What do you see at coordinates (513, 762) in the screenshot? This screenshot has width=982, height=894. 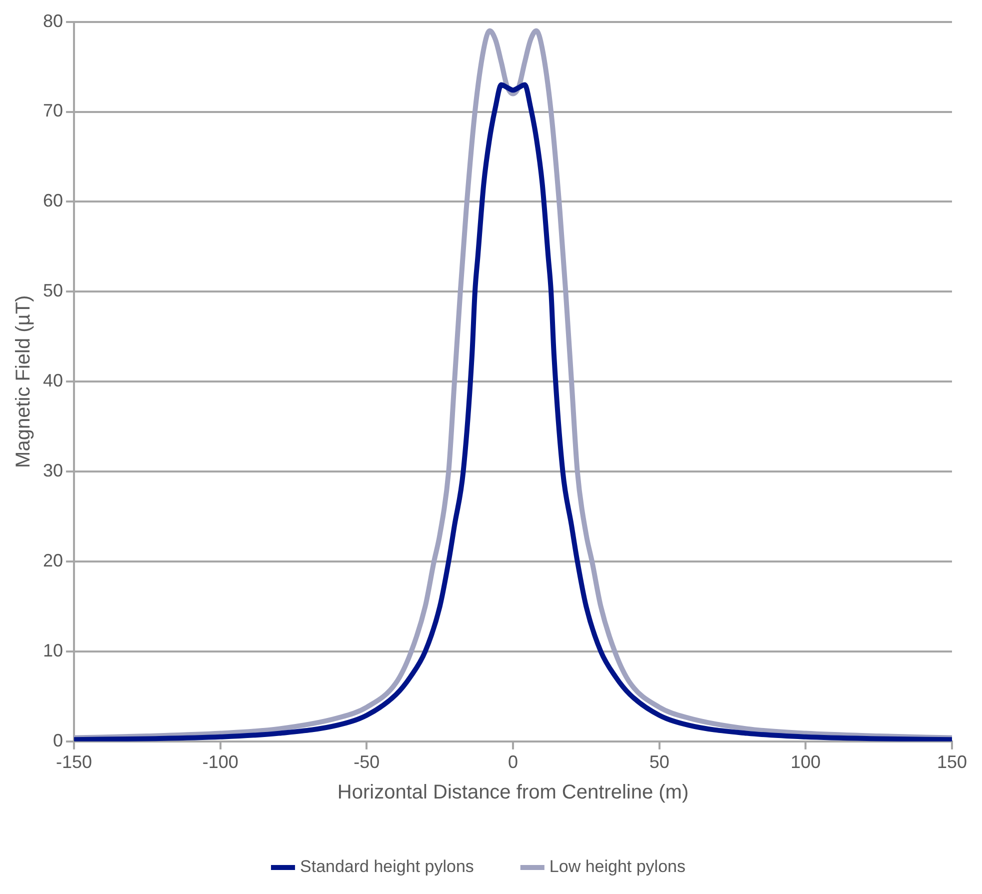 I see `x-tick-label: 0` at bounding box center [513, 762].